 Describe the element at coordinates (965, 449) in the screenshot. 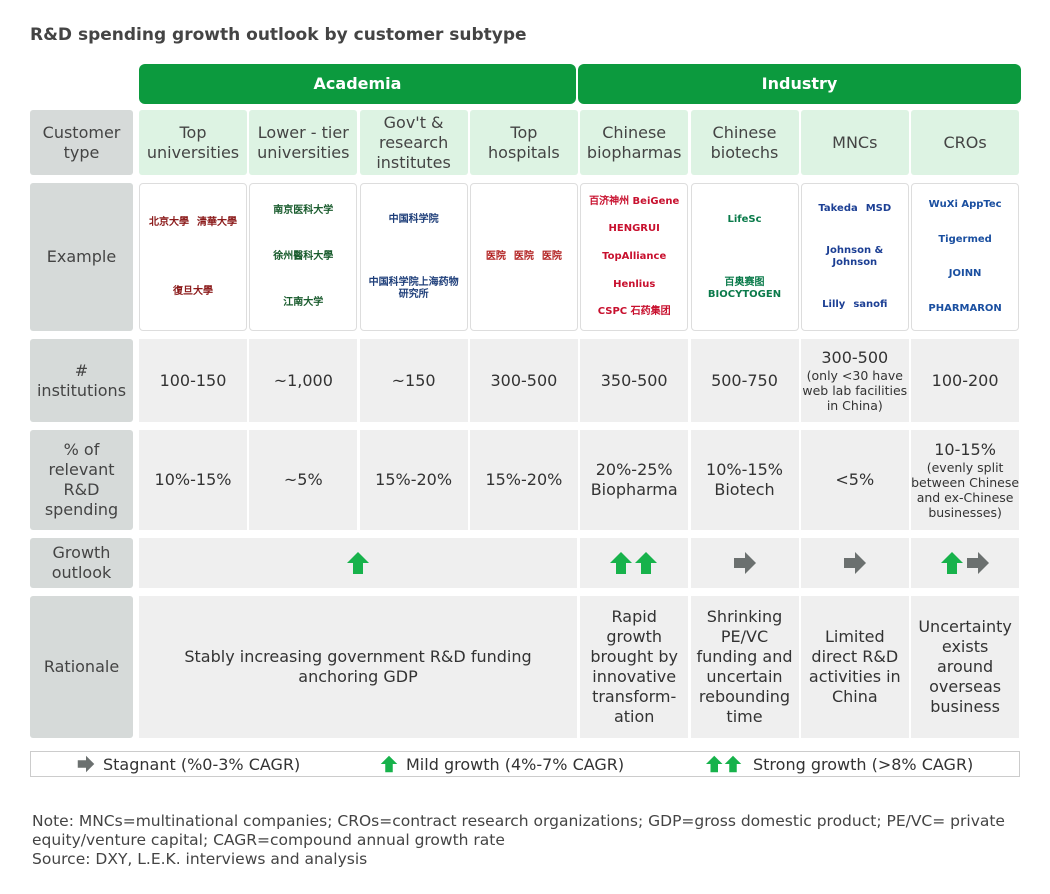

I see `spending: 10-15%` at that location.